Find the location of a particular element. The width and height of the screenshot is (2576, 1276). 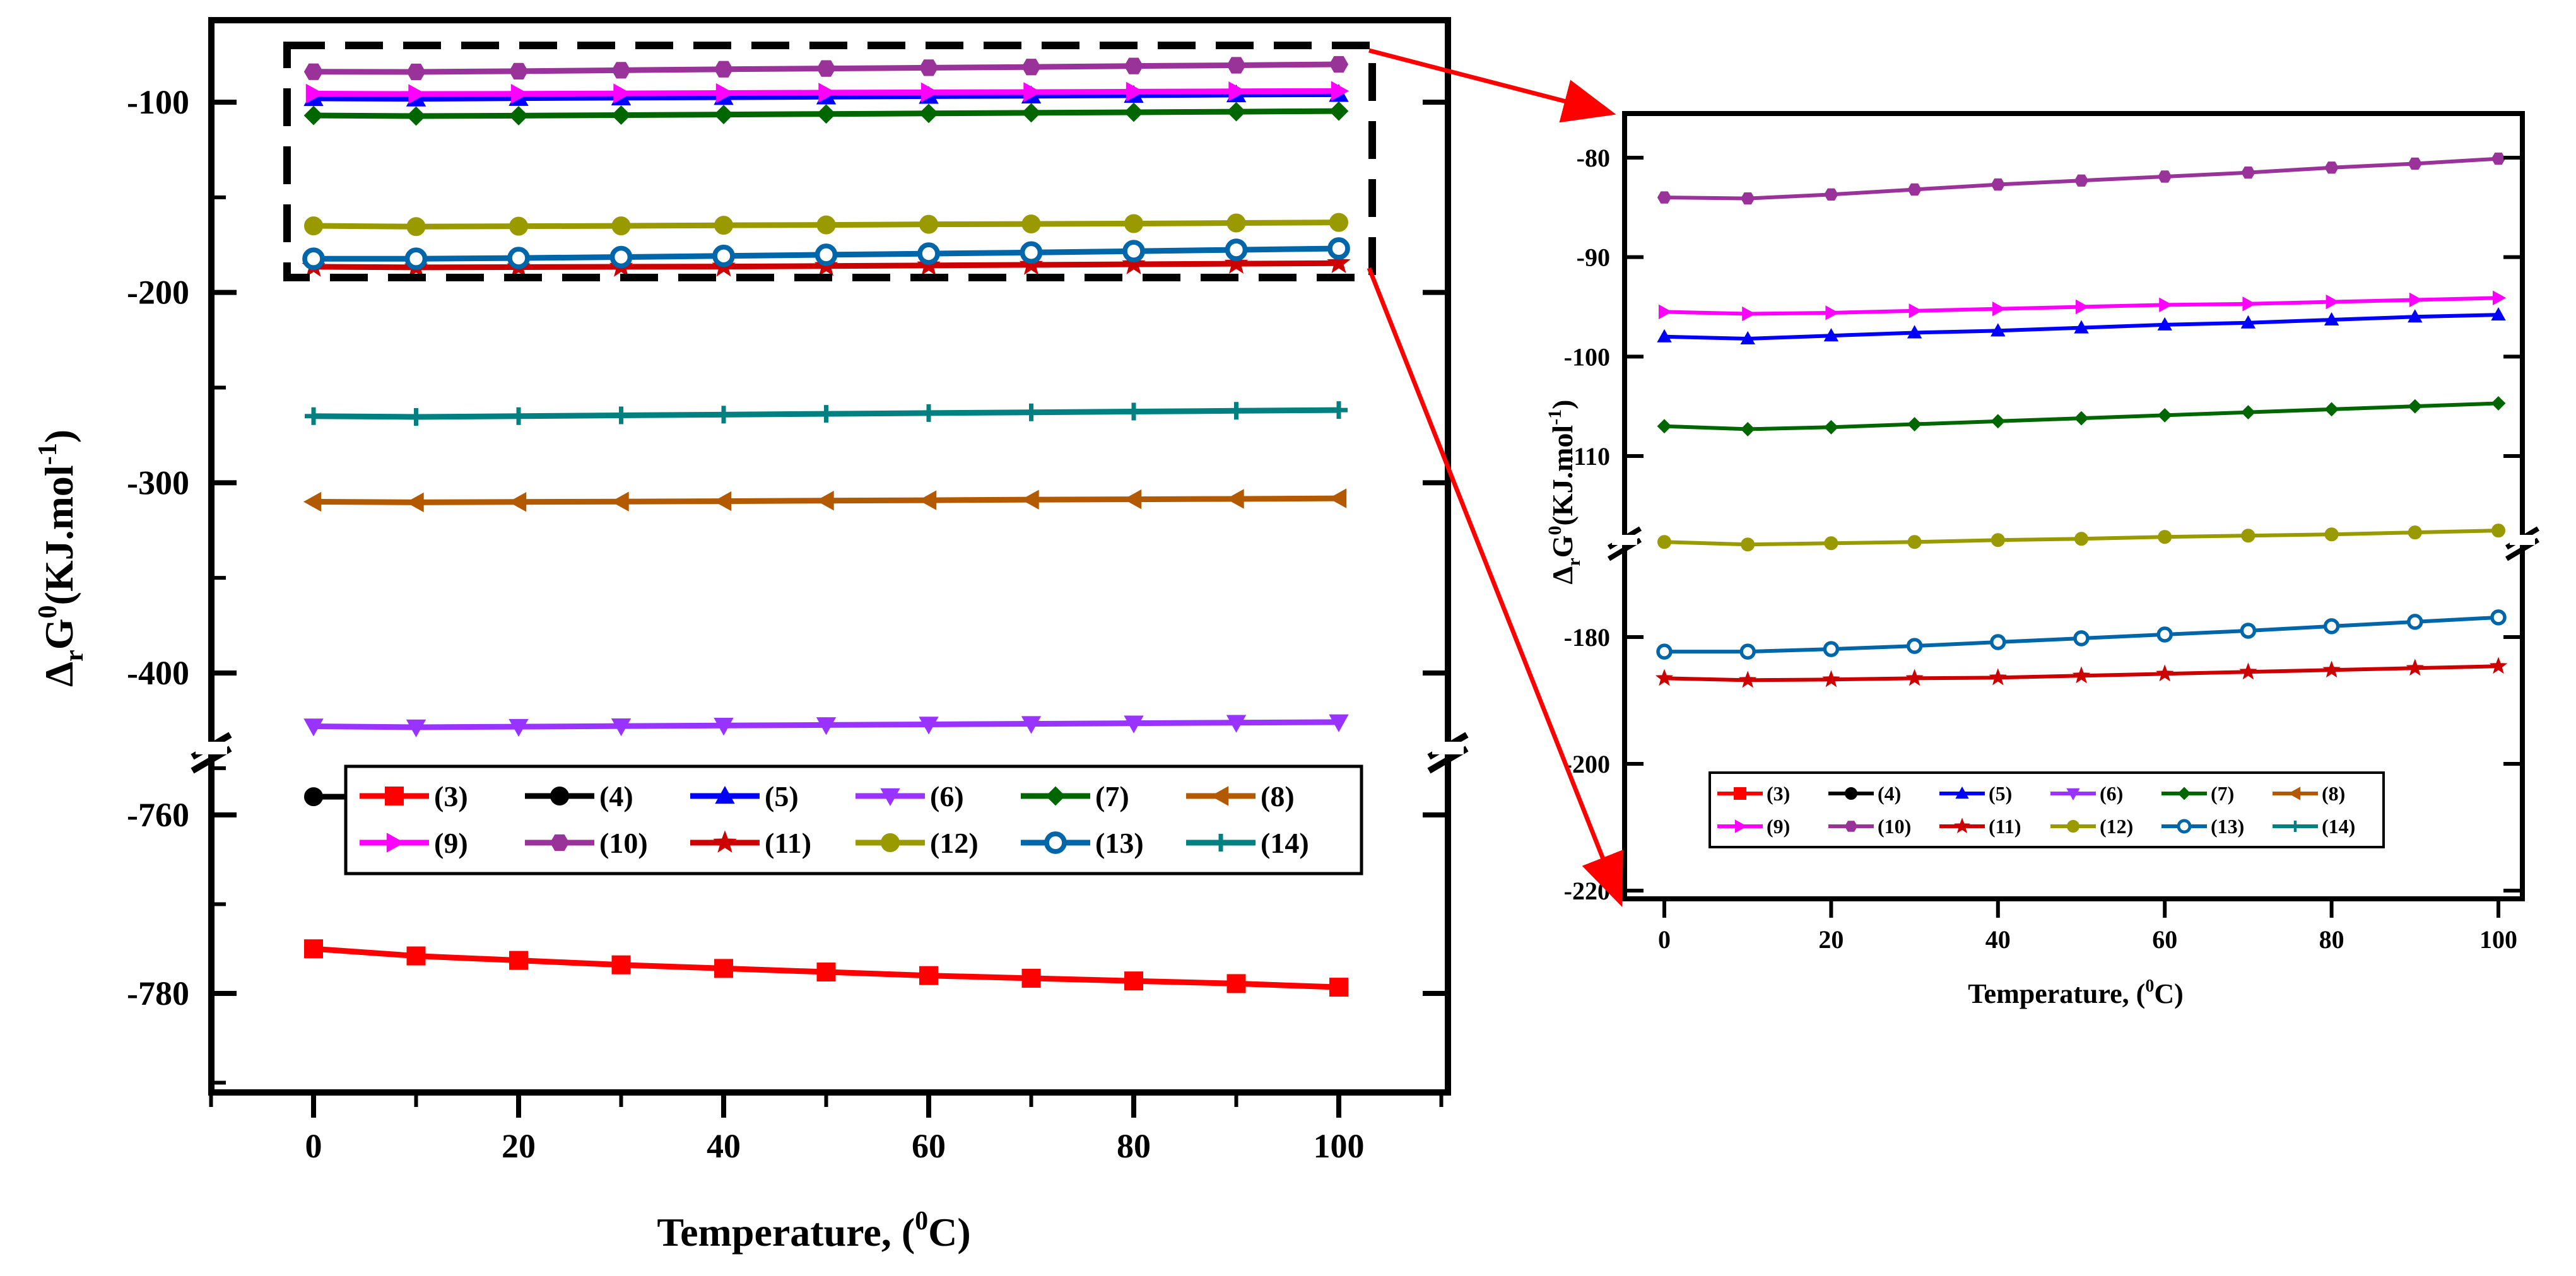

inset-ylabel-g: G is located at coordinates (1563, 547).